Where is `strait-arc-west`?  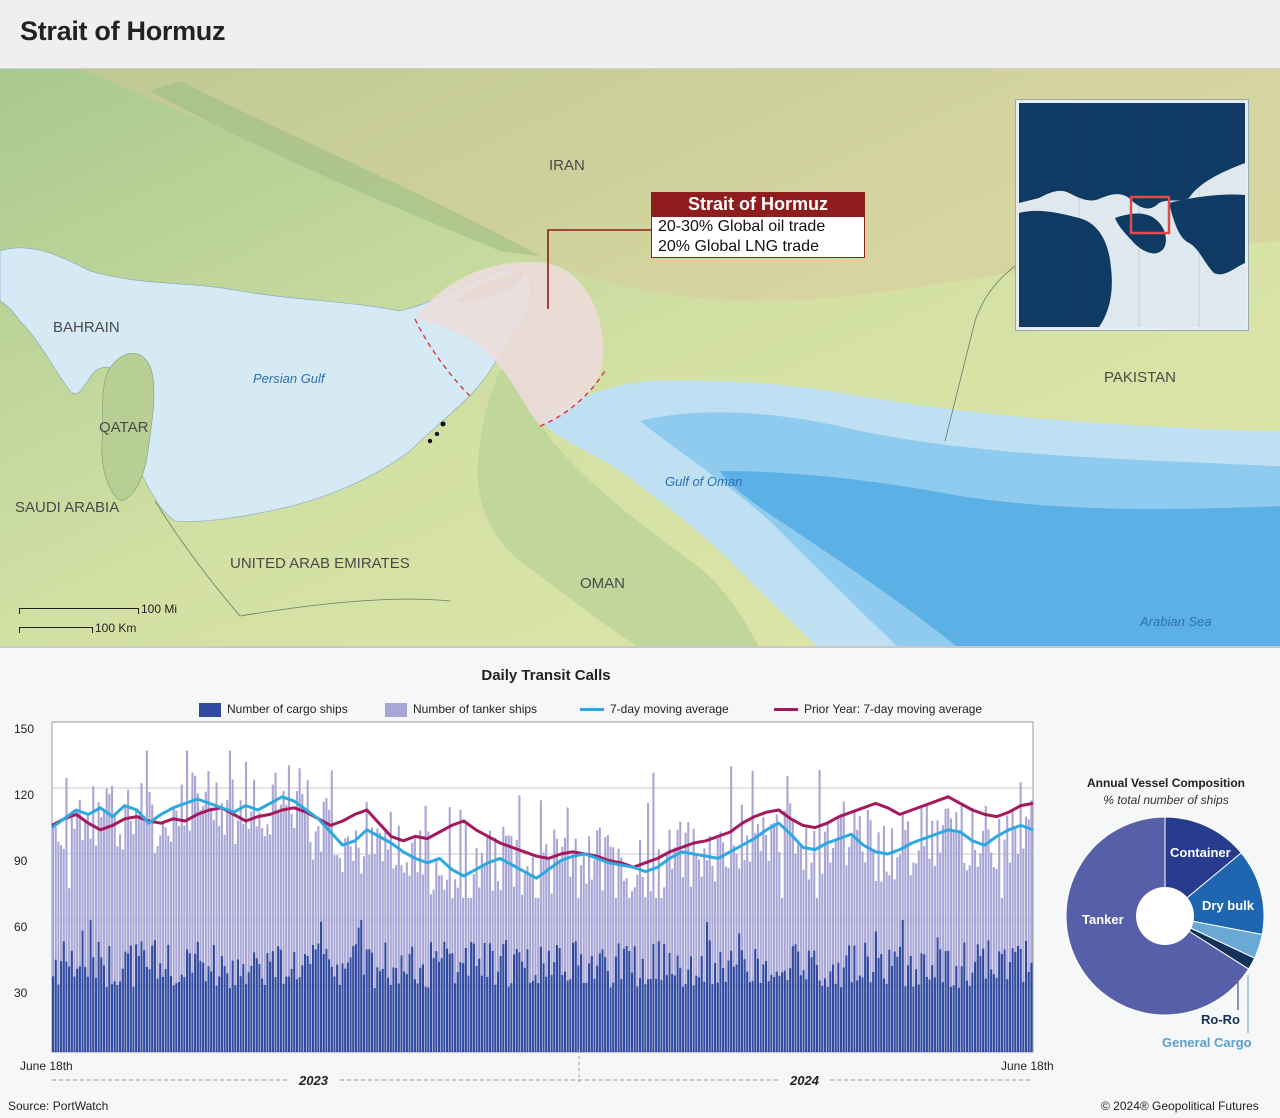
strait-arc-west is located at coordinates (442, 357).